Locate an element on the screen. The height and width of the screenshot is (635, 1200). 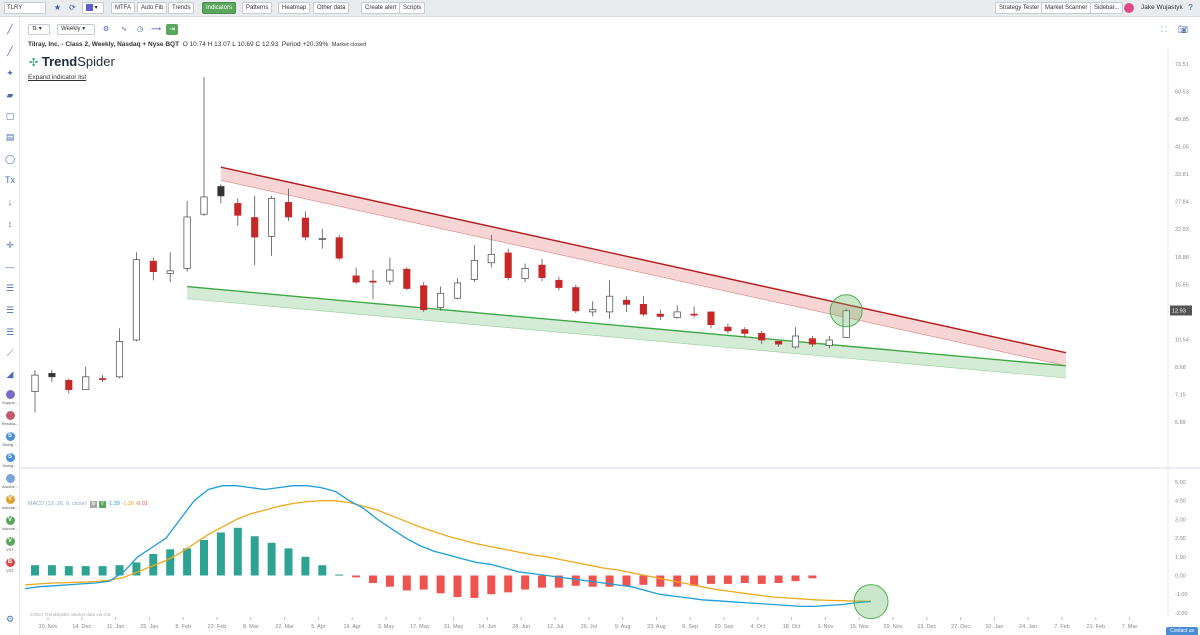
macd-tick-label: 1.00 is located at coordinates (1180, 558).